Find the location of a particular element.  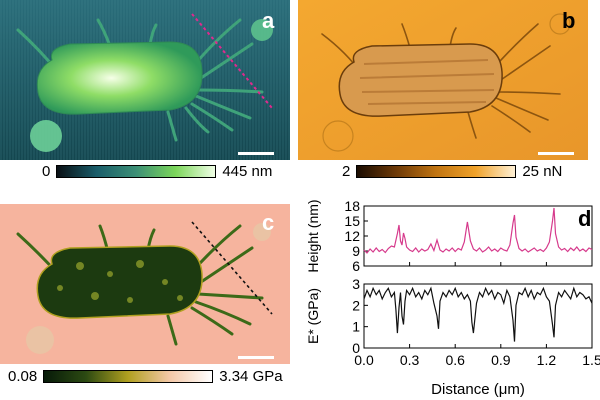

y-tick-label: 1 is located at coordinates (356, 327).